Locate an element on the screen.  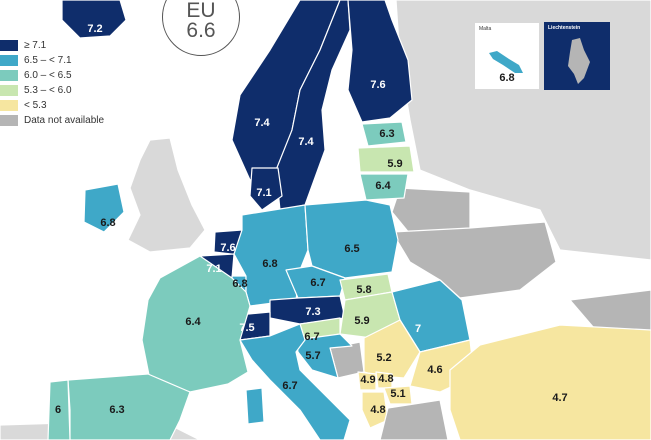
inset-malta: Malta 6.8 is located at coordinates (507, 56).